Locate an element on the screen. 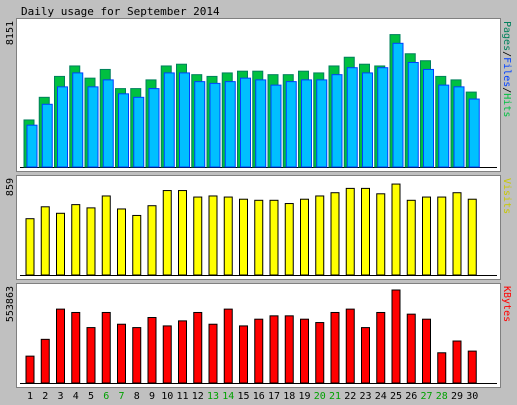 The width and height of the screenshot is (517, 405). legend: Visits is located at coordinates (506, 196).